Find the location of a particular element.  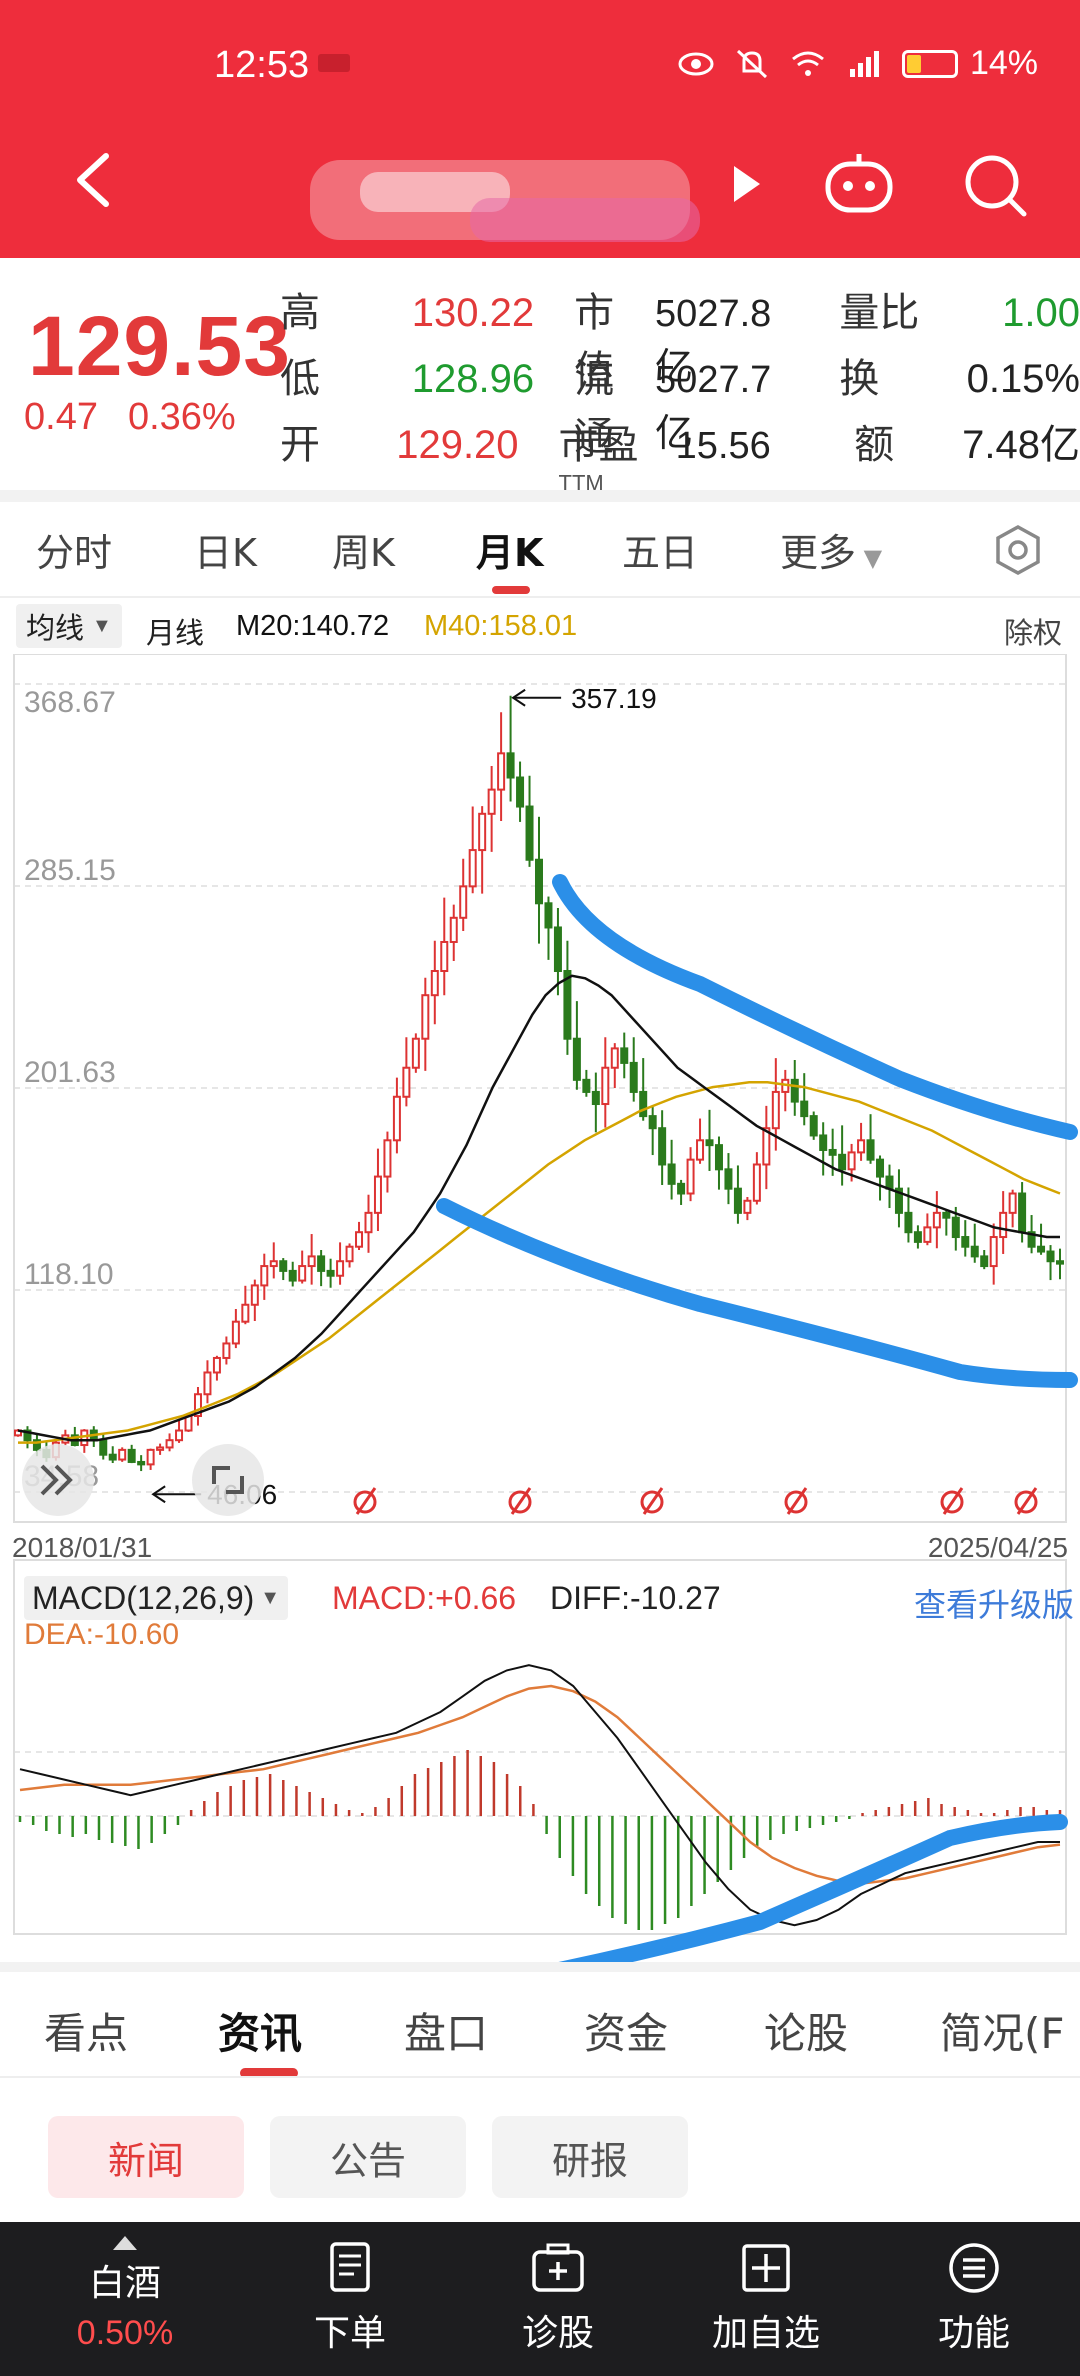

low-label: 低 is located at coordinates (300, 379).